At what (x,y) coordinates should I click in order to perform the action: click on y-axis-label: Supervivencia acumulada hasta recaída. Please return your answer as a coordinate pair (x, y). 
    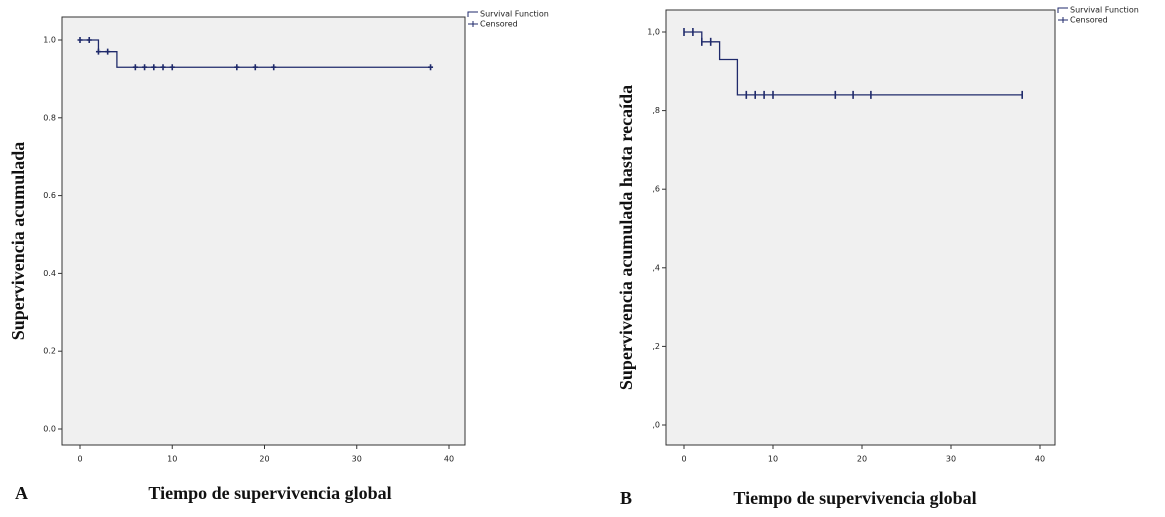
    Looking at the image, I should click on (626, 237).